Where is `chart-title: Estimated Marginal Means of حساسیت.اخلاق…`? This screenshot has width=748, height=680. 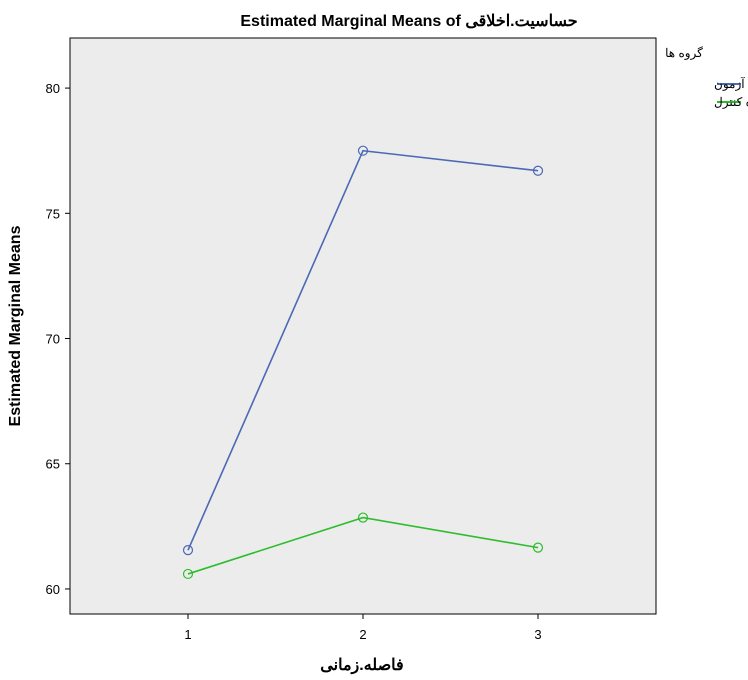 chart-title: Estimated Marginal Means of حساسیت.اخلاق… is located at coordinates (408, 21).